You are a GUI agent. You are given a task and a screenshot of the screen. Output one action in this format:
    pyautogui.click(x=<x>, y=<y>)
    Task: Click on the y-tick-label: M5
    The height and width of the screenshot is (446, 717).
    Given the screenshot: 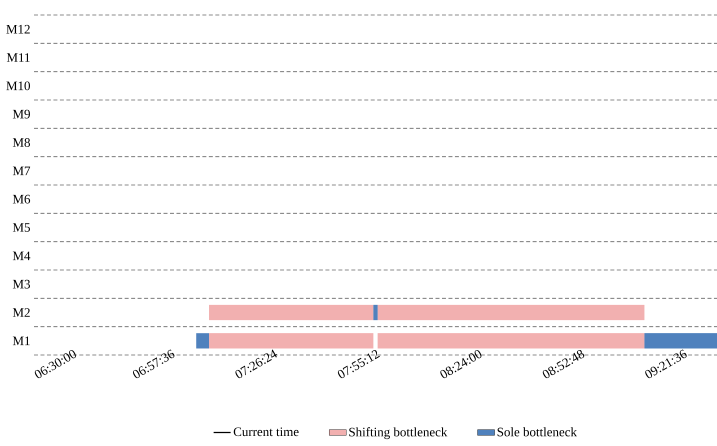 What is the action you would take?
    pyautogui.click(x=21, y=227)
    